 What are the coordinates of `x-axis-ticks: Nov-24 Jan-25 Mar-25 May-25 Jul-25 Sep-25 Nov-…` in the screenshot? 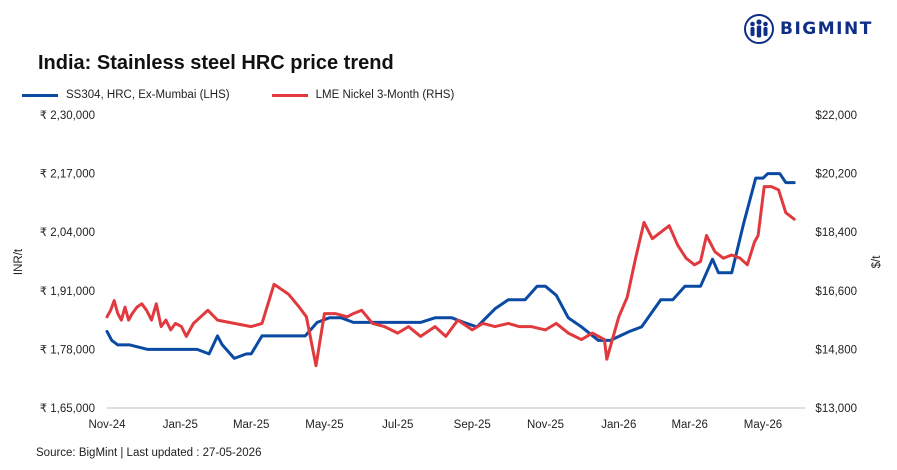 It's located at (435, 425).